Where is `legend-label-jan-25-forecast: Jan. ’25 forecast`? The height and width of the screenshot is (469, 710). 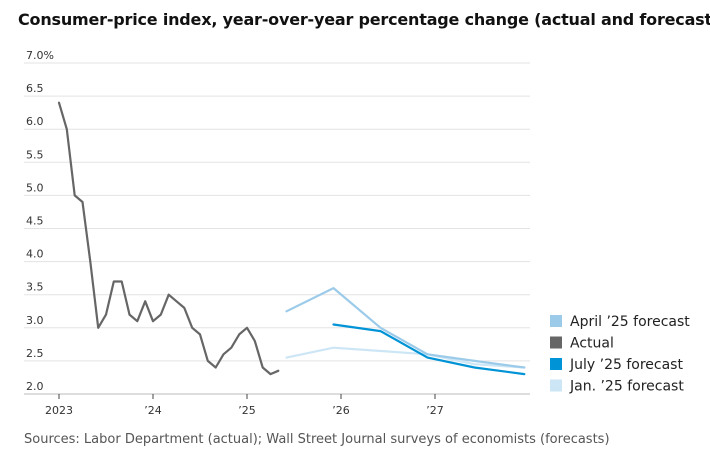 legend-label-jan-25-forecast: Jan. ’25 forecast is located at coordinates (626, 387).